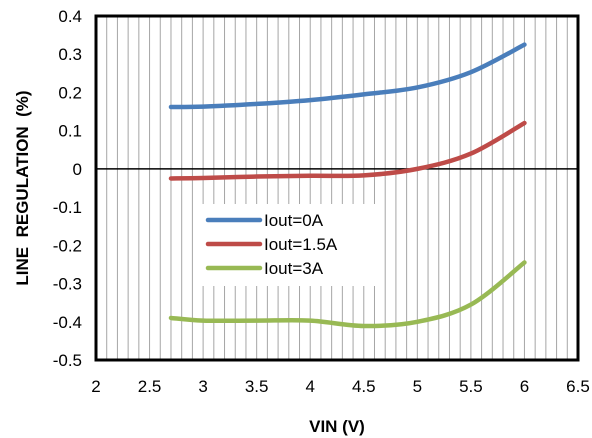 The width and height of the screenshot is (592, 438). What do you see at coordinates (67, 284) in the screenshot?
I see `y-tick-label: -0.3` at bounding box center [67, 284].